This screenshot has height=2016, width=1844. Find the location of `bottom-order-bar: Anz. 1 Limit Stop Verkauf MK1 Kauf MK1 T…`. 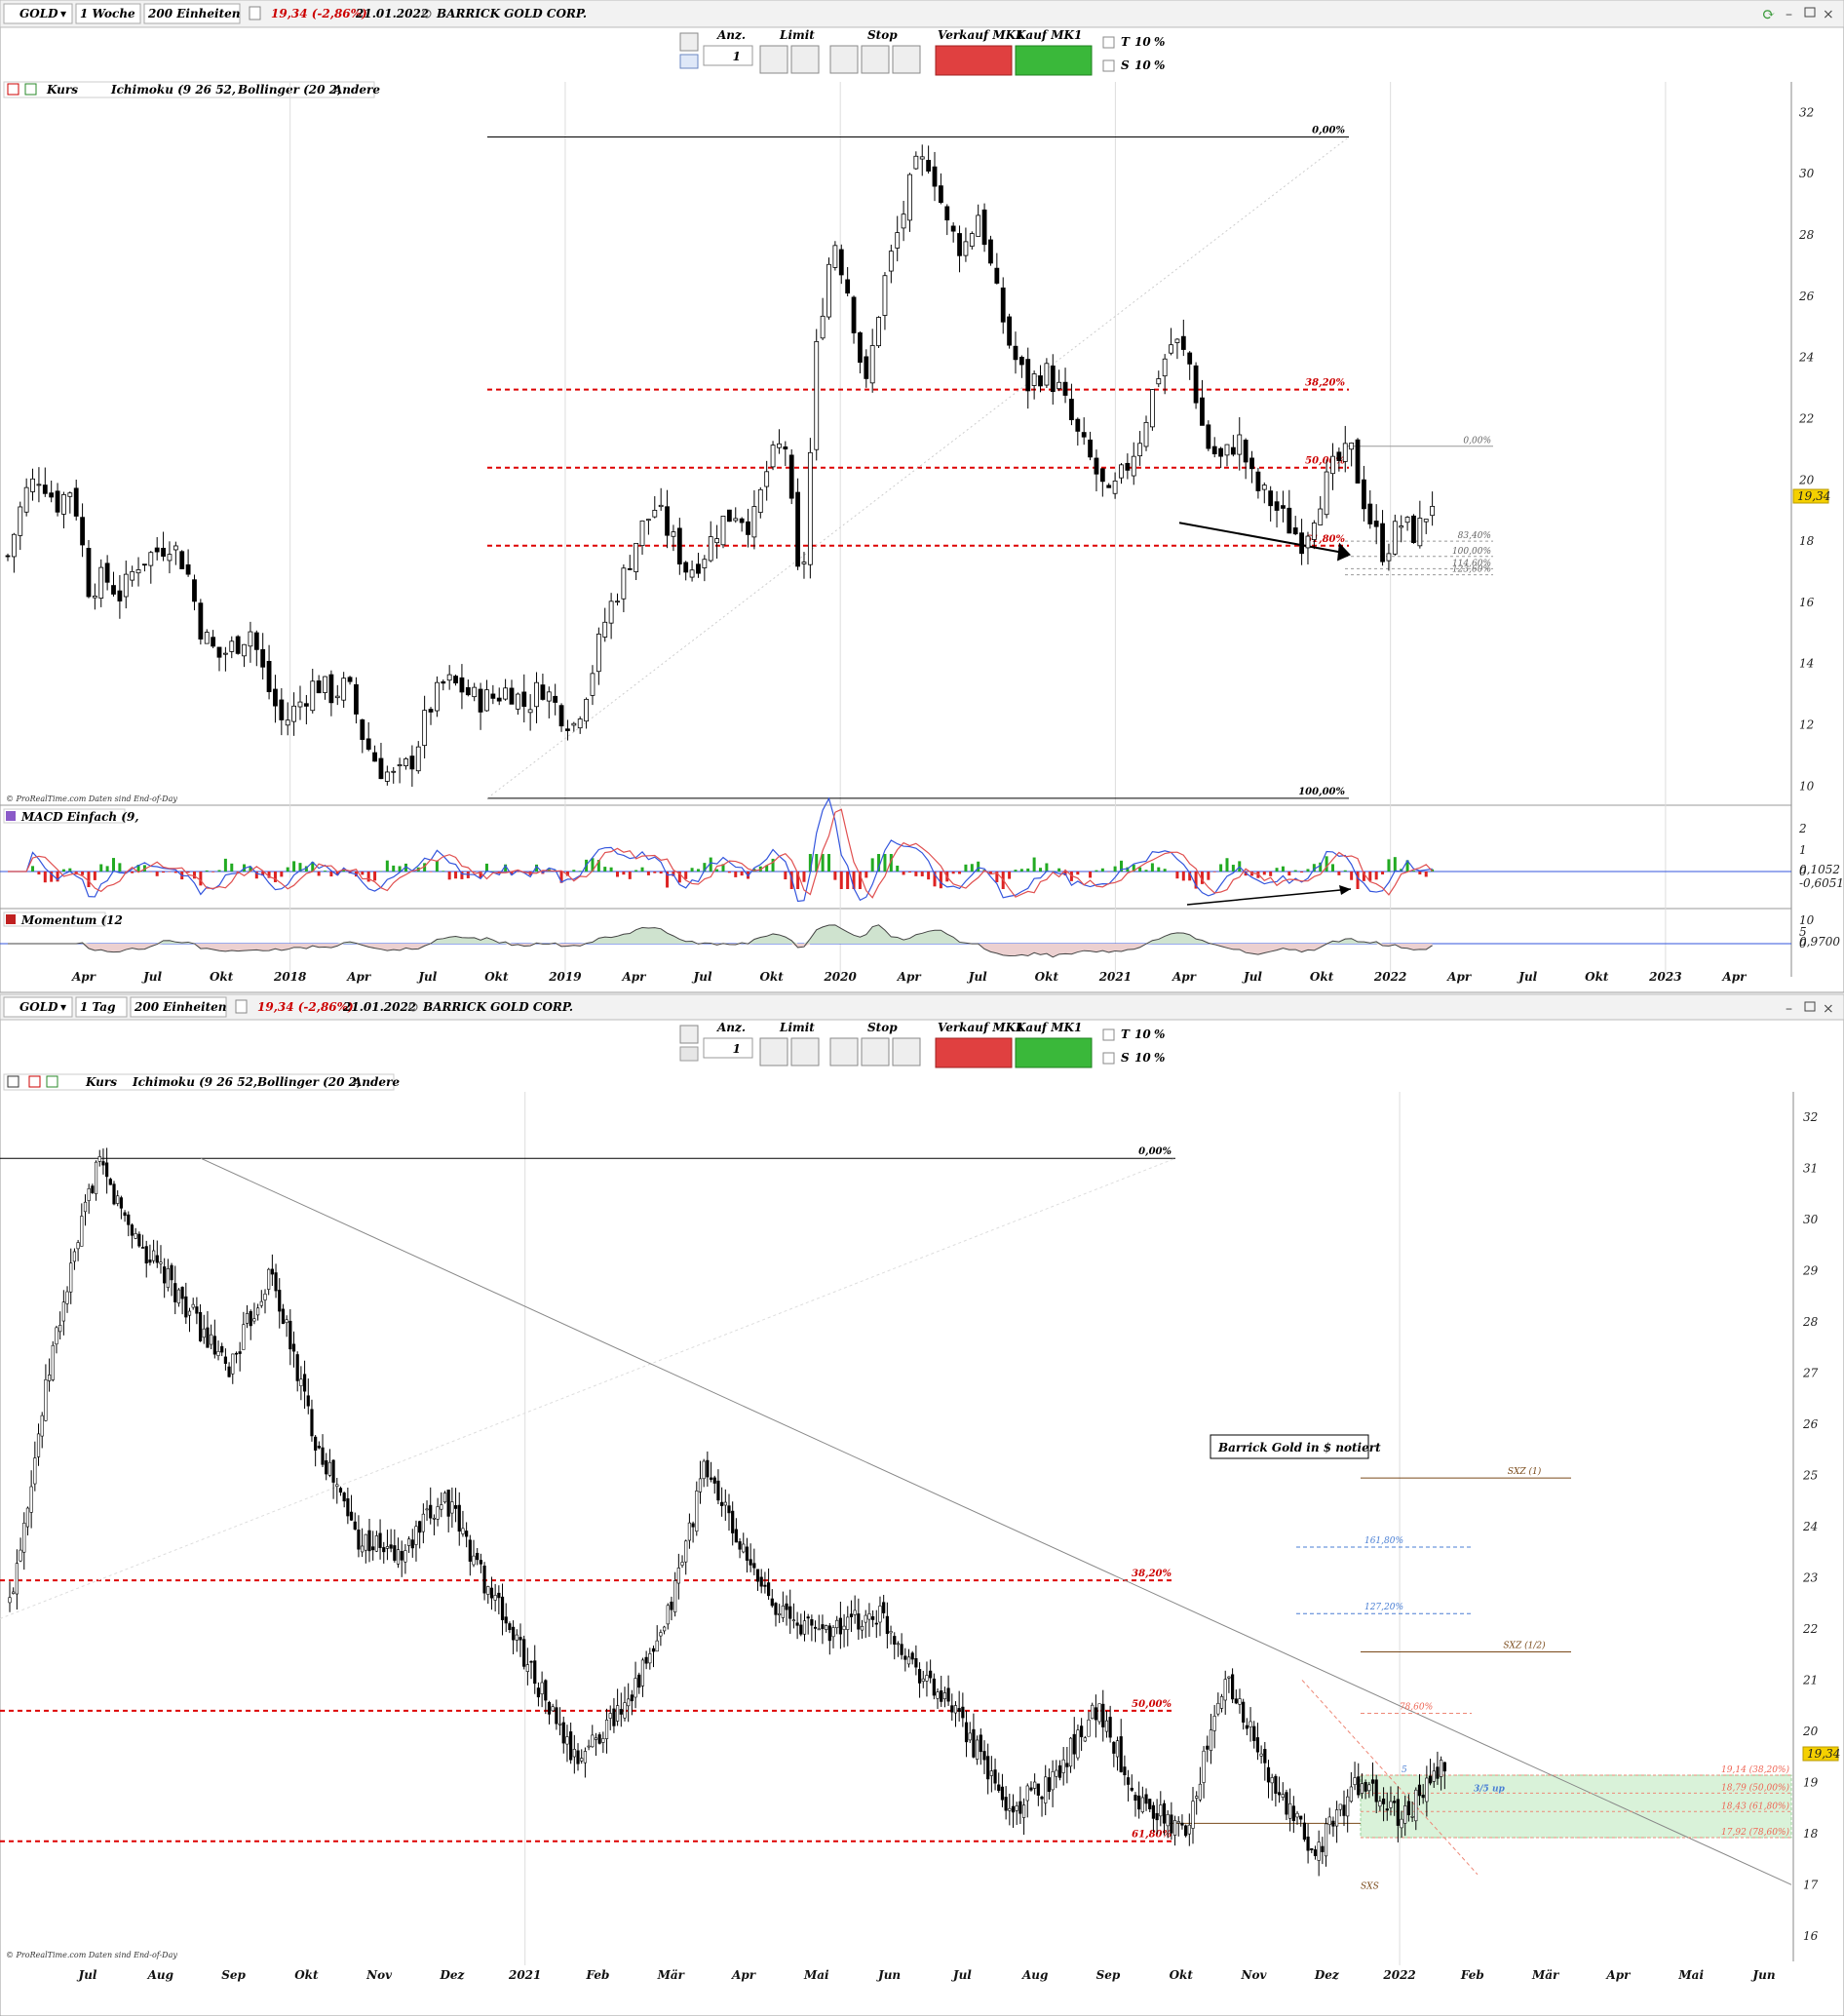

bottom-order-bar: Anz. 1 Limit Stop Verkauf MK1 Kauf MK1 T… is located at coordinates (922, 1044).